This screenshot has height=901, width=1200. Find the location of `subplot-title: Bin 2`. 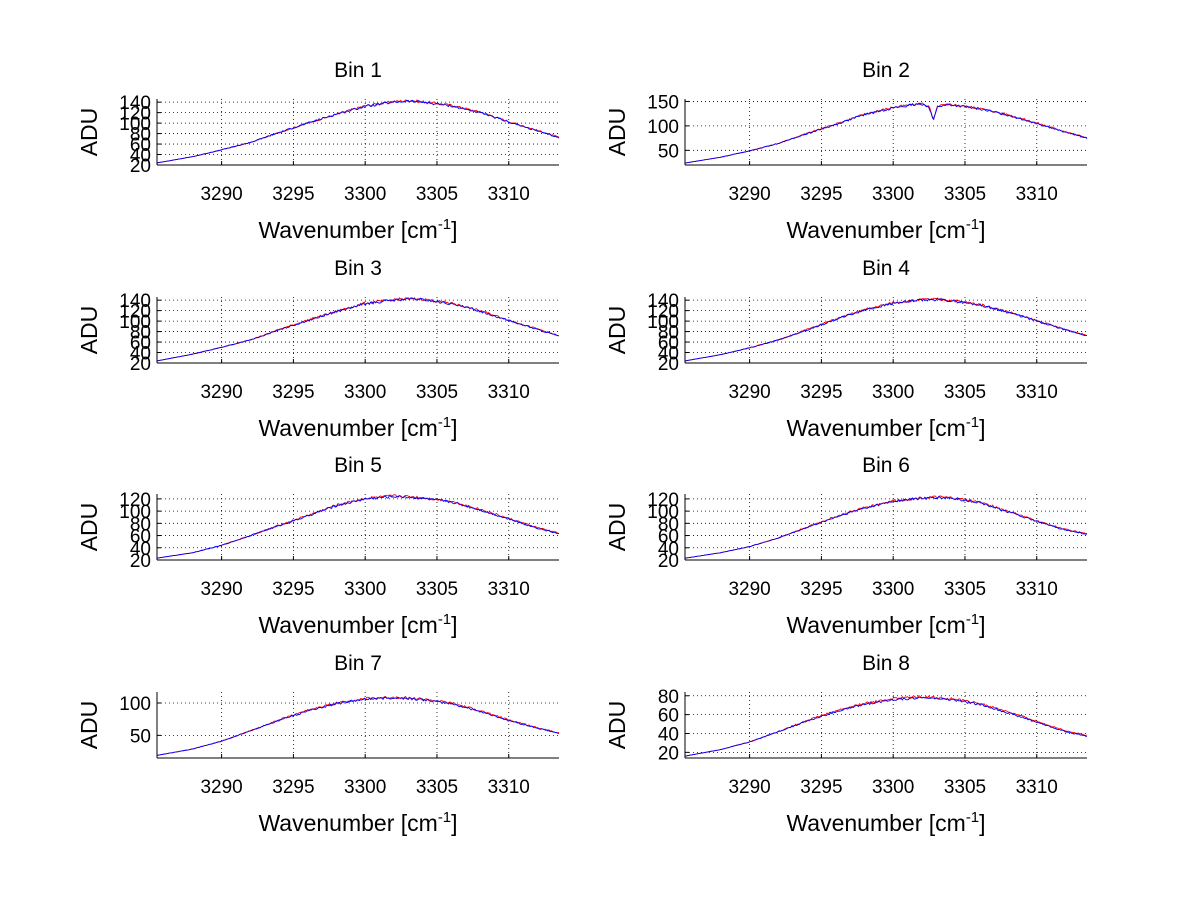

subplot-title: Bin 2 is located at coordinates (886, 70).